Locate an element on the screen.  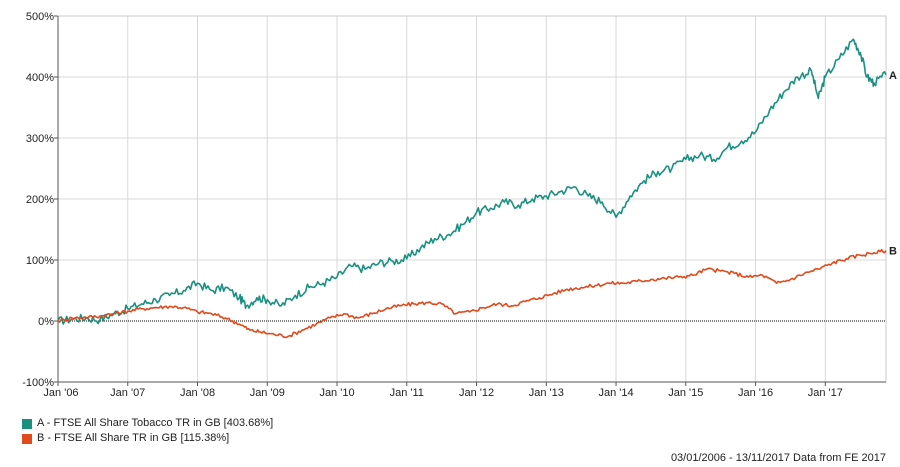
legend-item-b: B - FTSE All Share TR in GB [115.38%] is located at coordinates (147, 438).